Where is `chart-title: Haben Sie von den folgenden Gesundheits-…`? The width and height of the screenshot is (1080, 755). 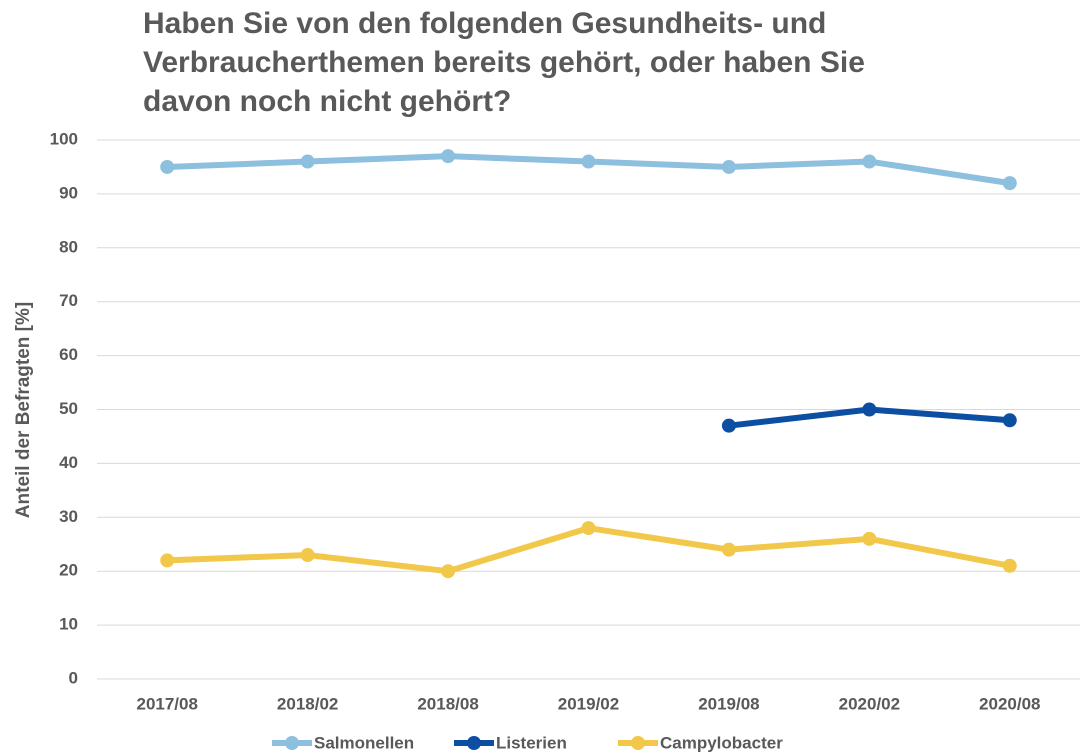 chart-title: Haben Sie von den folgenden Gesundheits-… is located at coordinates (504, 62).